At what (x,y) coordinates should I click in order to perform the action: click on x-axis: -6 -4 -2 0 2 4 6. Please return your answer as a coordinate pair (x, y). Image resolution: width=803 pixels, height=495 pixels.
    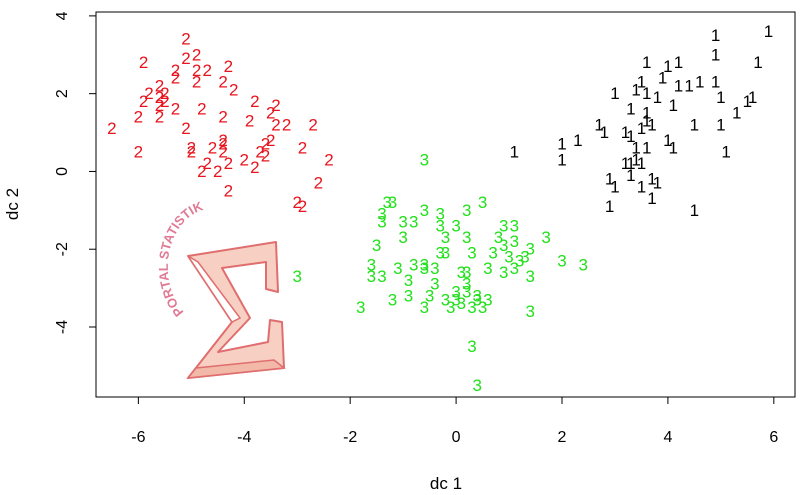
    Looking at the image, I should click on (454, 421).